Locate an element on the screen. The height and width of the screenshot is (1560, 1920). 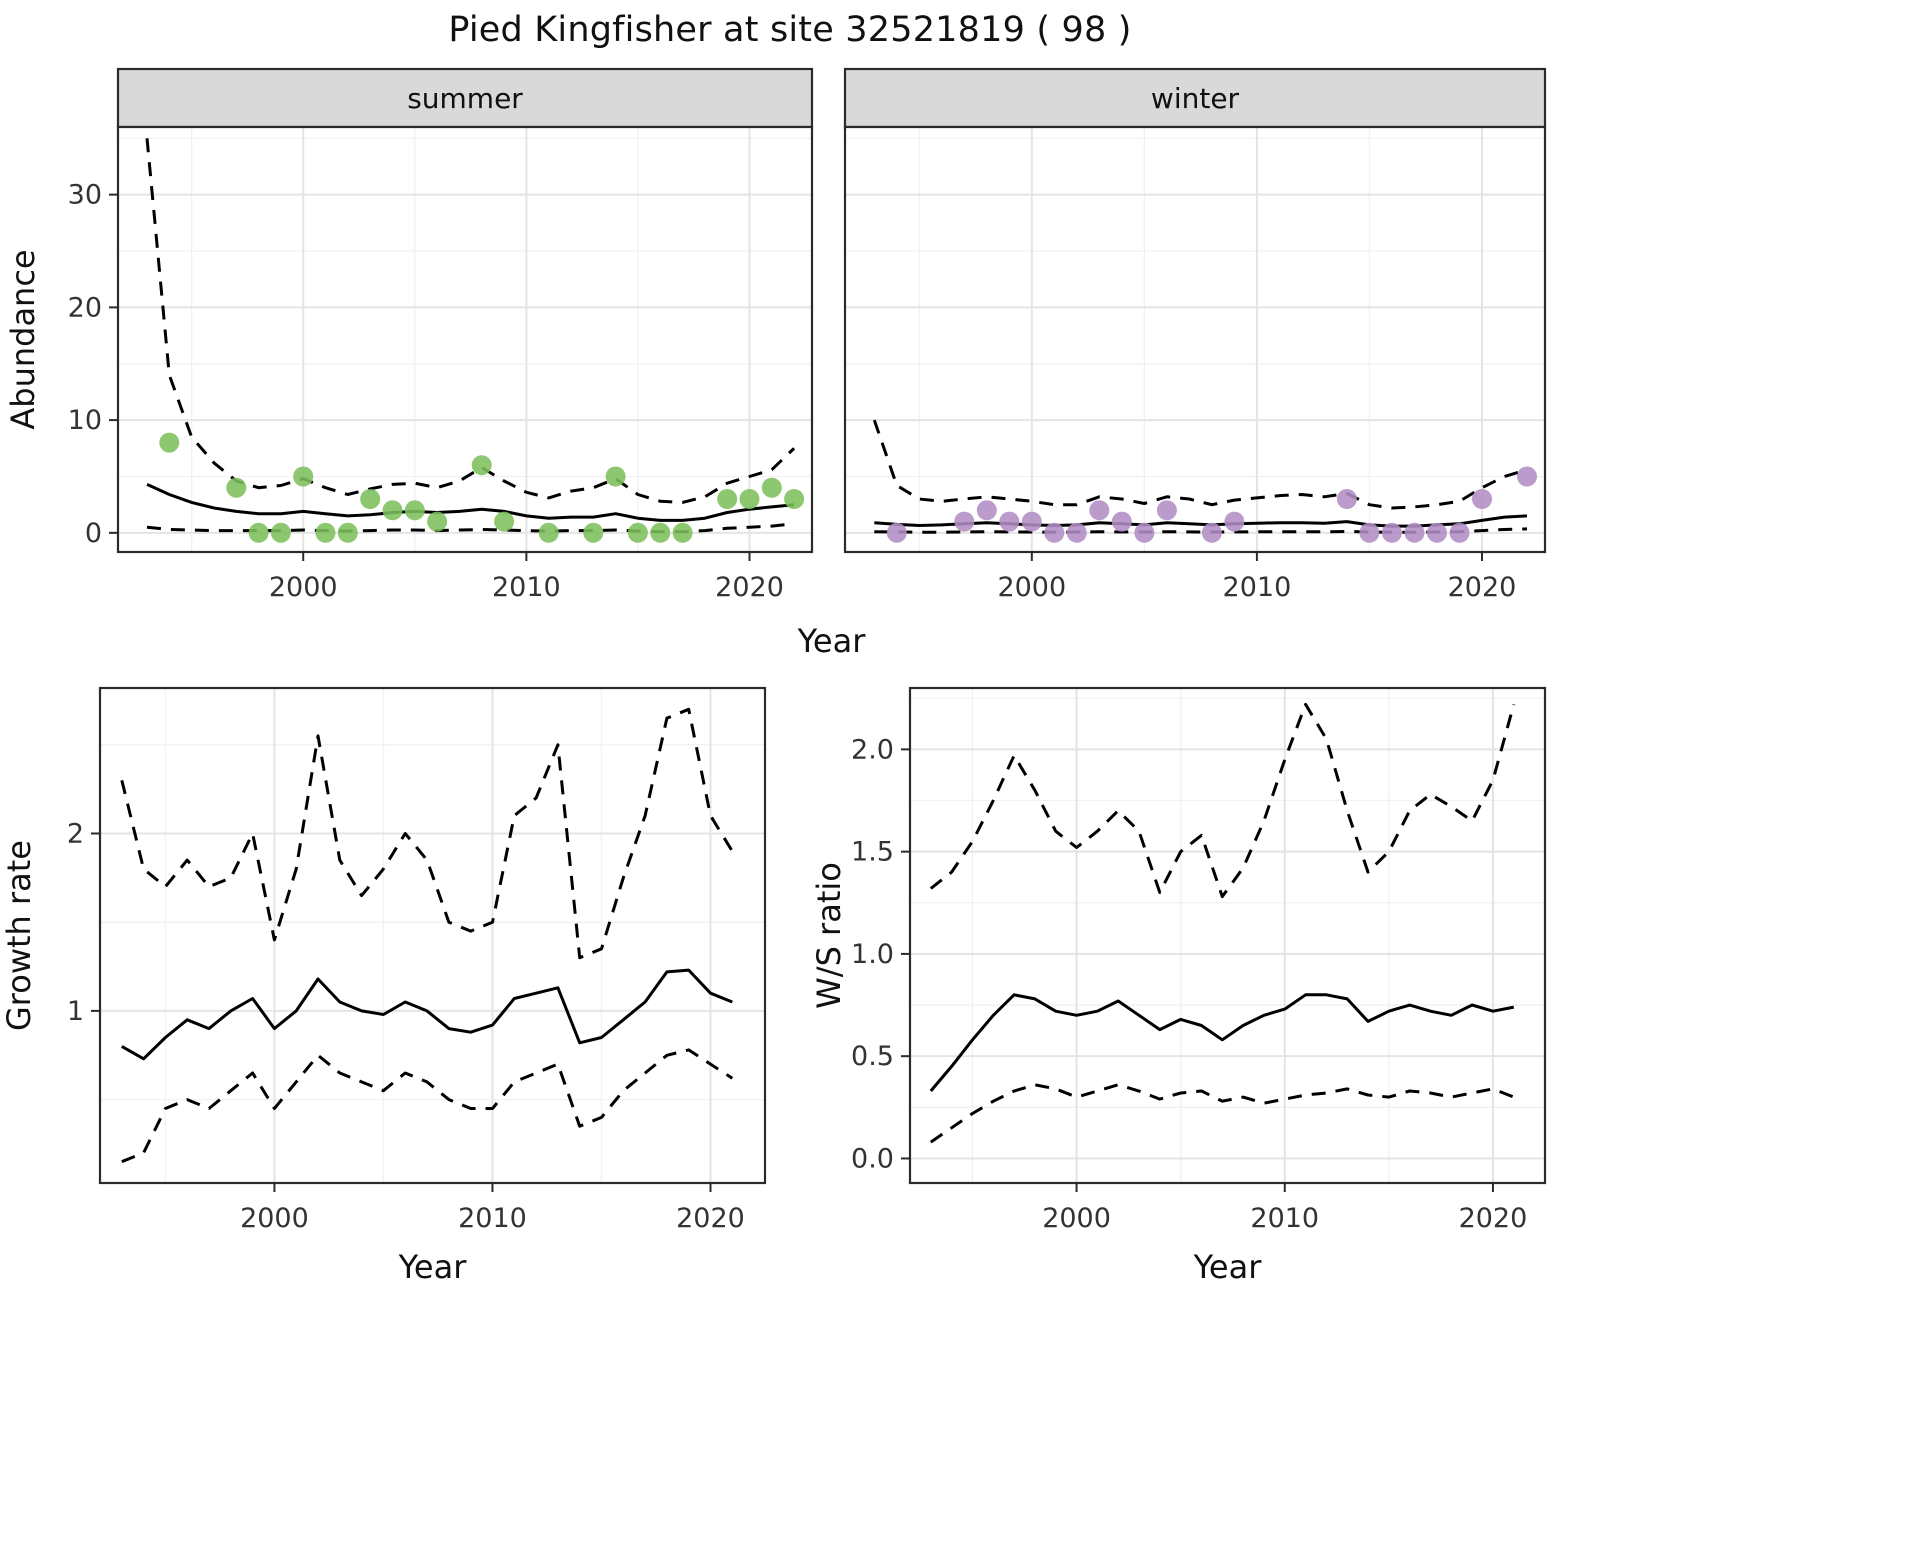
facet-strip-label: summer is located at coordinates (465, 98).